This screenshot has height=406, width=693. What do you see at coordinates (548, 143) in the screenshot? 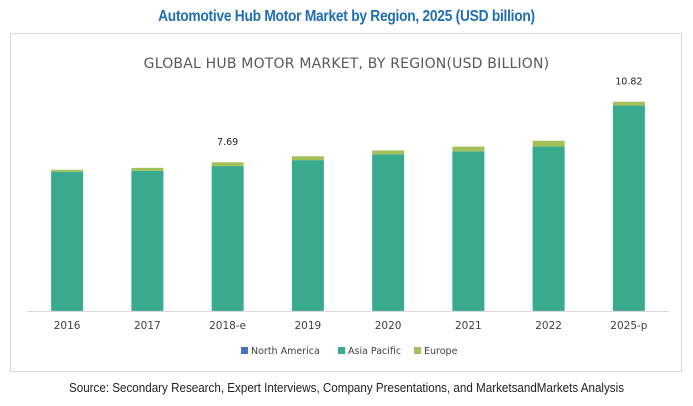
I see `bar-segment-europe-2022` at bounding box center [548, 143].